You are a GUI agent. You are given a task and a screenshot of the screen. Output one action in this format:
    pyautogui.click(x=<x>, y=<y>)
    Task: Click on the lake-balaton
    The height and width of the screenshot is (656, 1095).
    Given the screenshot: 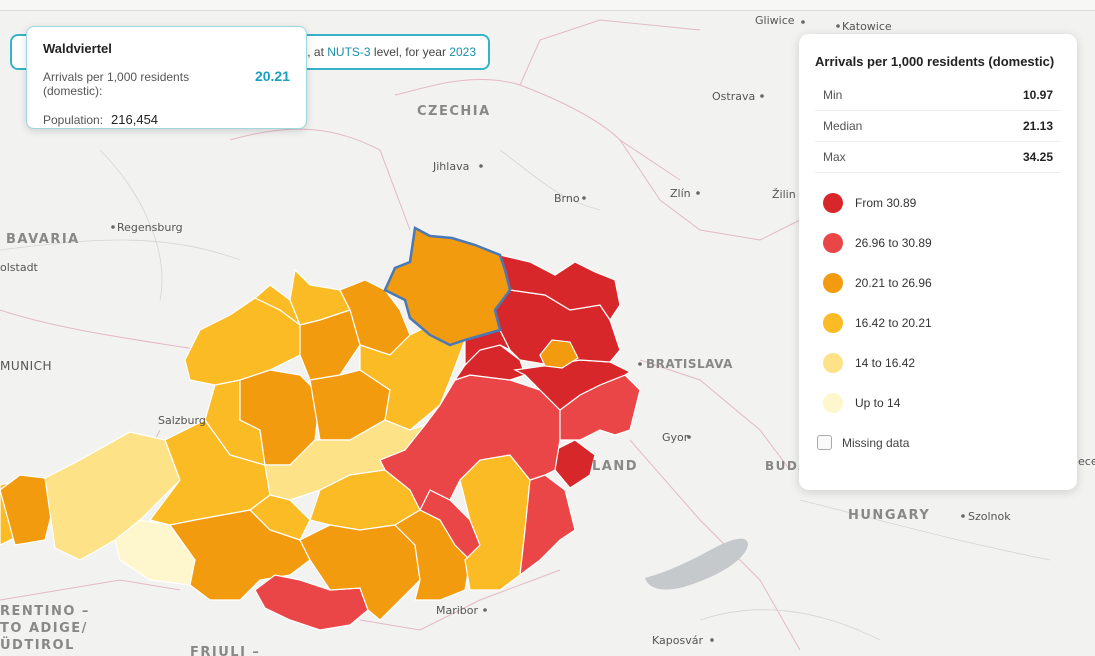 What is the action you would take?
    pyautogui.click(x=696, y=564)
    